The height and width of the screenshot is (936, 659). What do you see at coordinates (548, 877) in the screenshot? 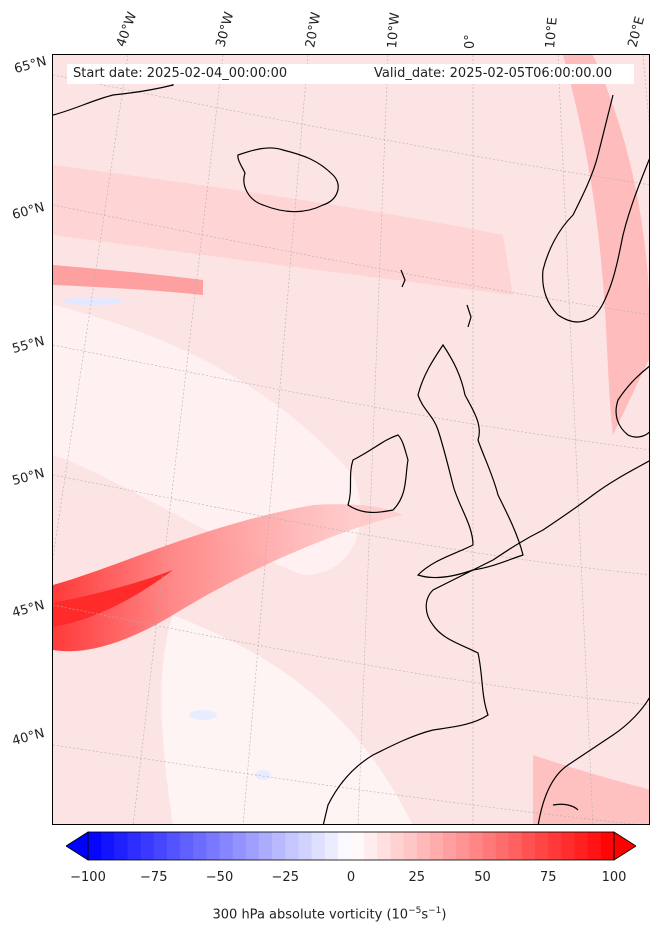
I see `colorbar-tick-label: 75` at bounding box center [548, 877].